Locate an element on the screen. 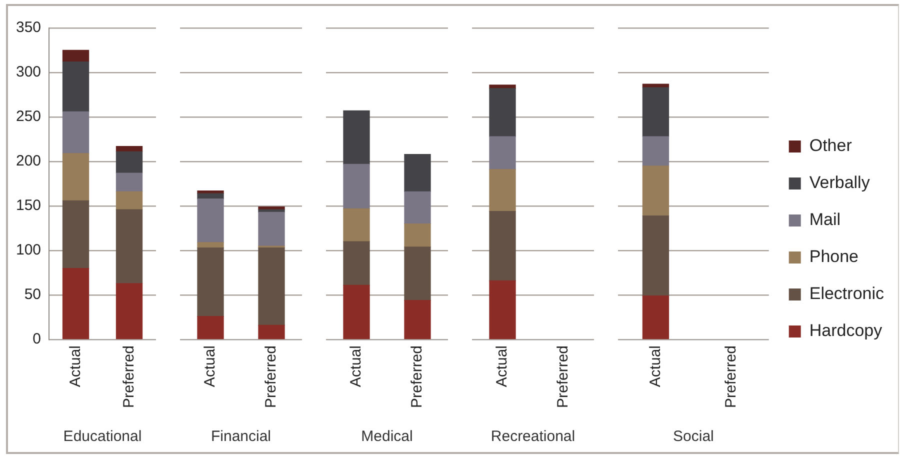 The width and height of the screenshot is (907, 460). y-tick-label: 200 is located at coordinates (29, 161).